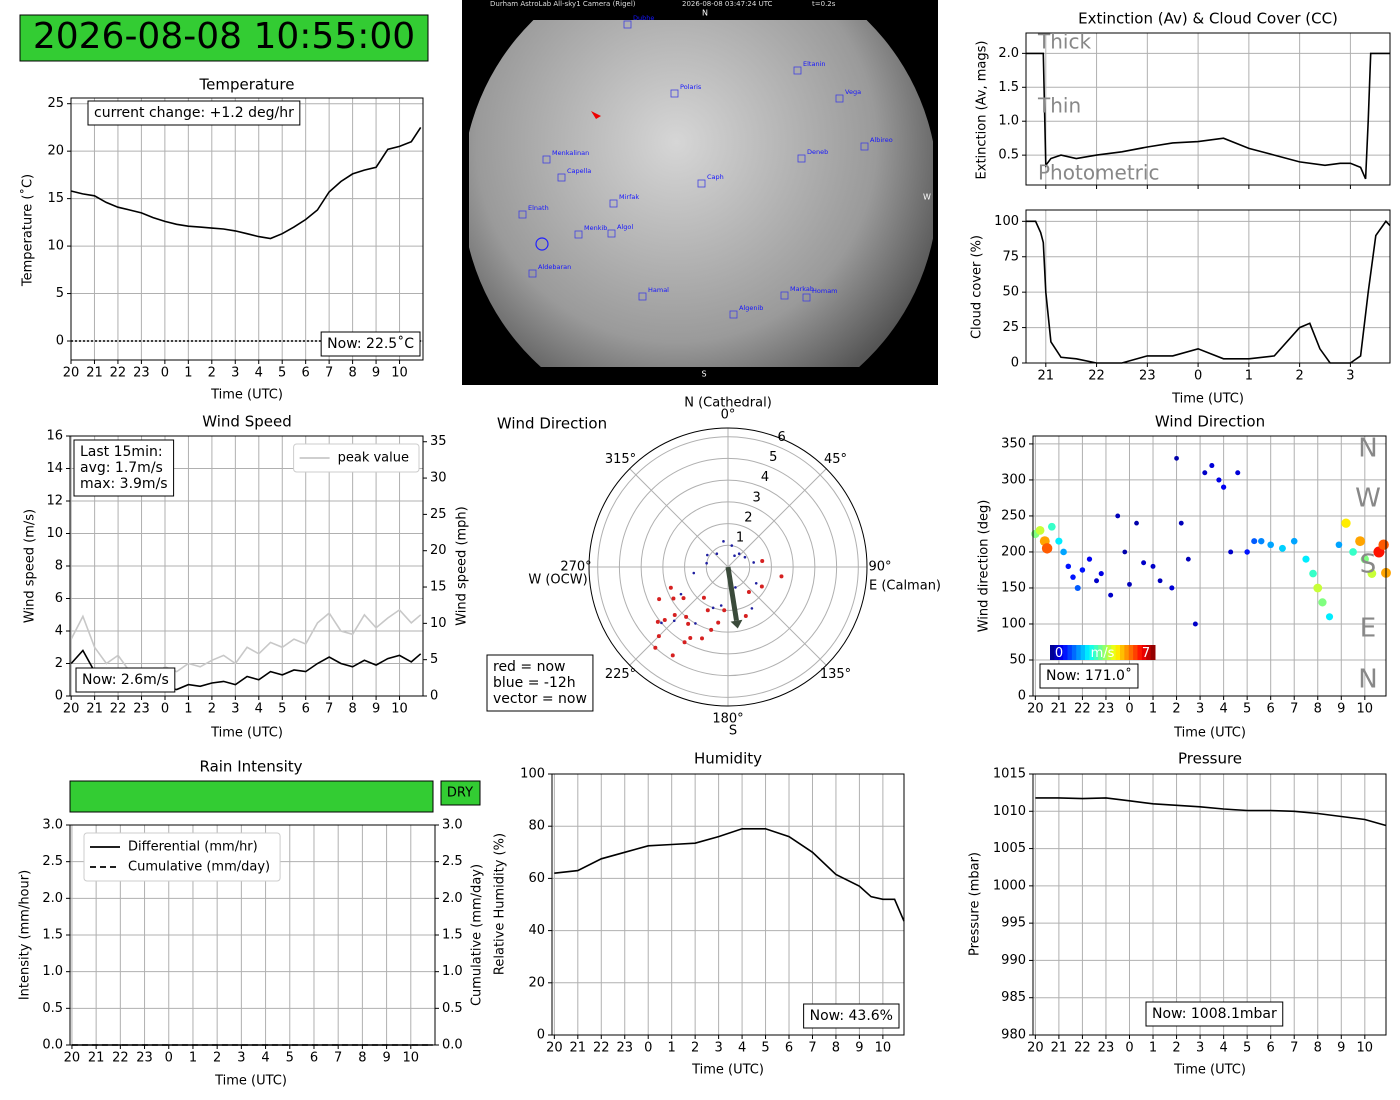 This screenshot has height=1100, width=1400. Describe the element at coordinates (563, 4) in the screenshot. I see `sky-caption: Durham AstroLab All-sky1 Camera (Rigel)` at that location.